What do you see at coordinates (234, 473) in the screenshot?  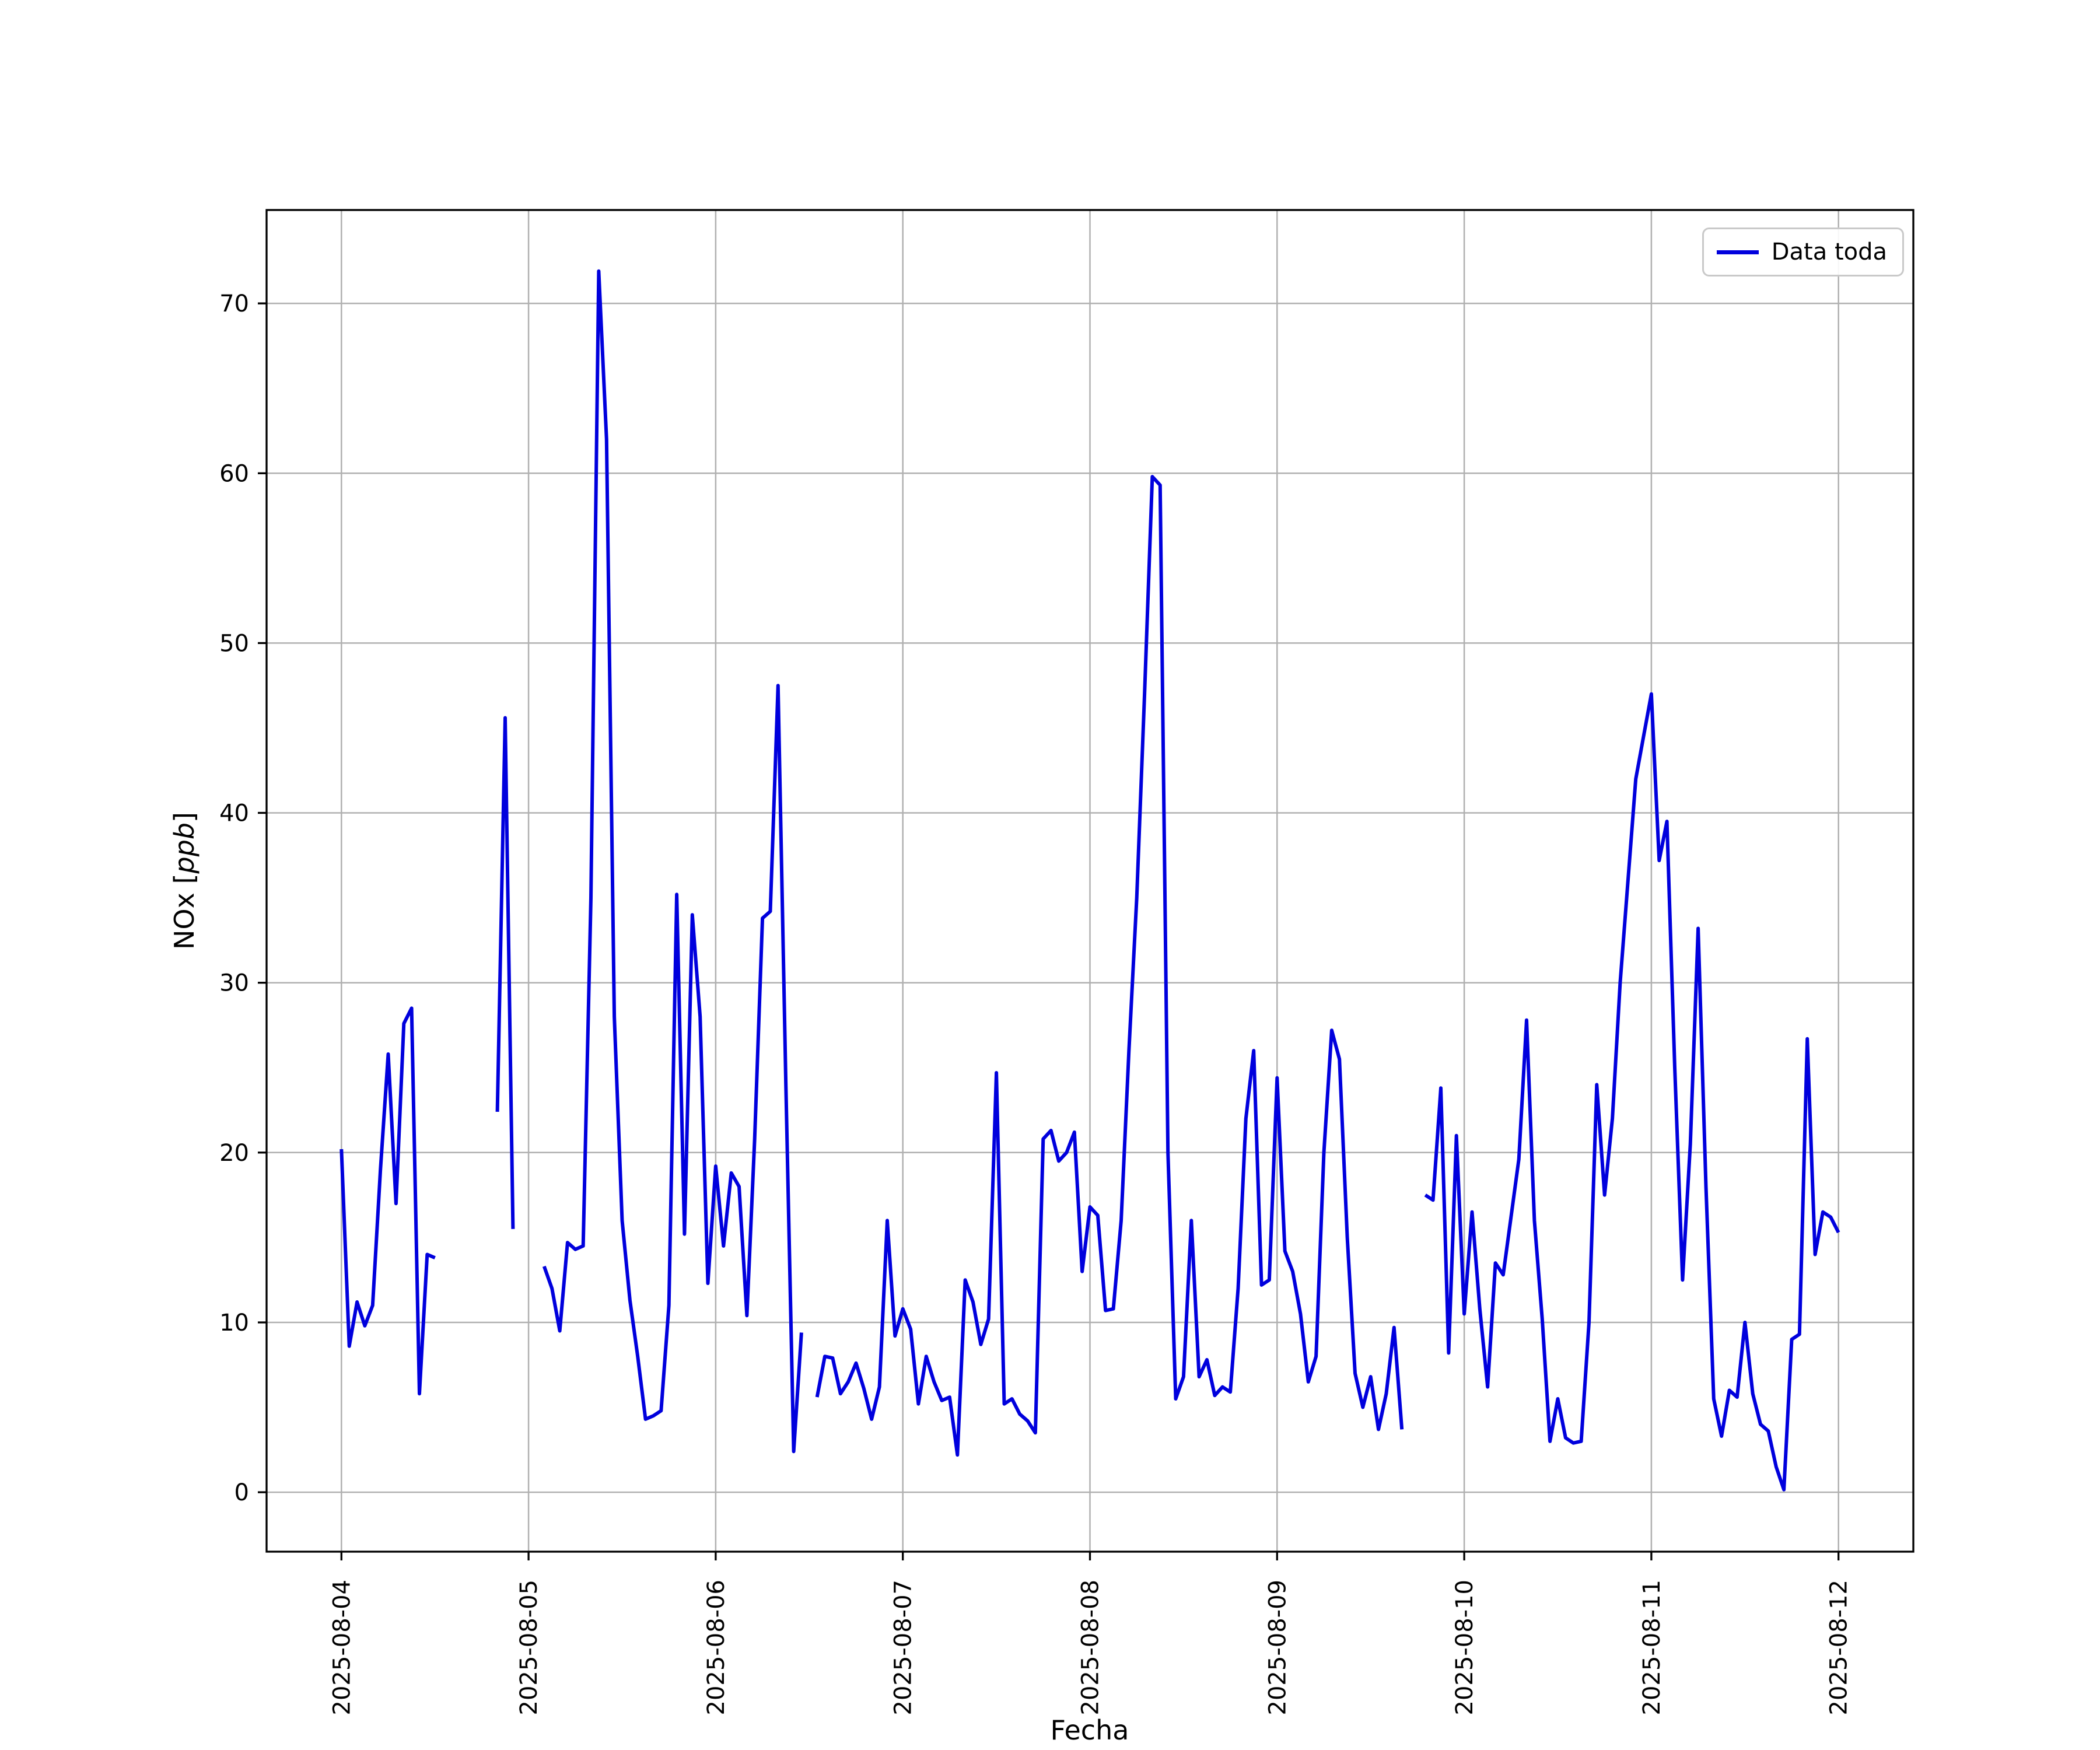 I see `y-tick-label: 60` at bounding box center [234, 473].